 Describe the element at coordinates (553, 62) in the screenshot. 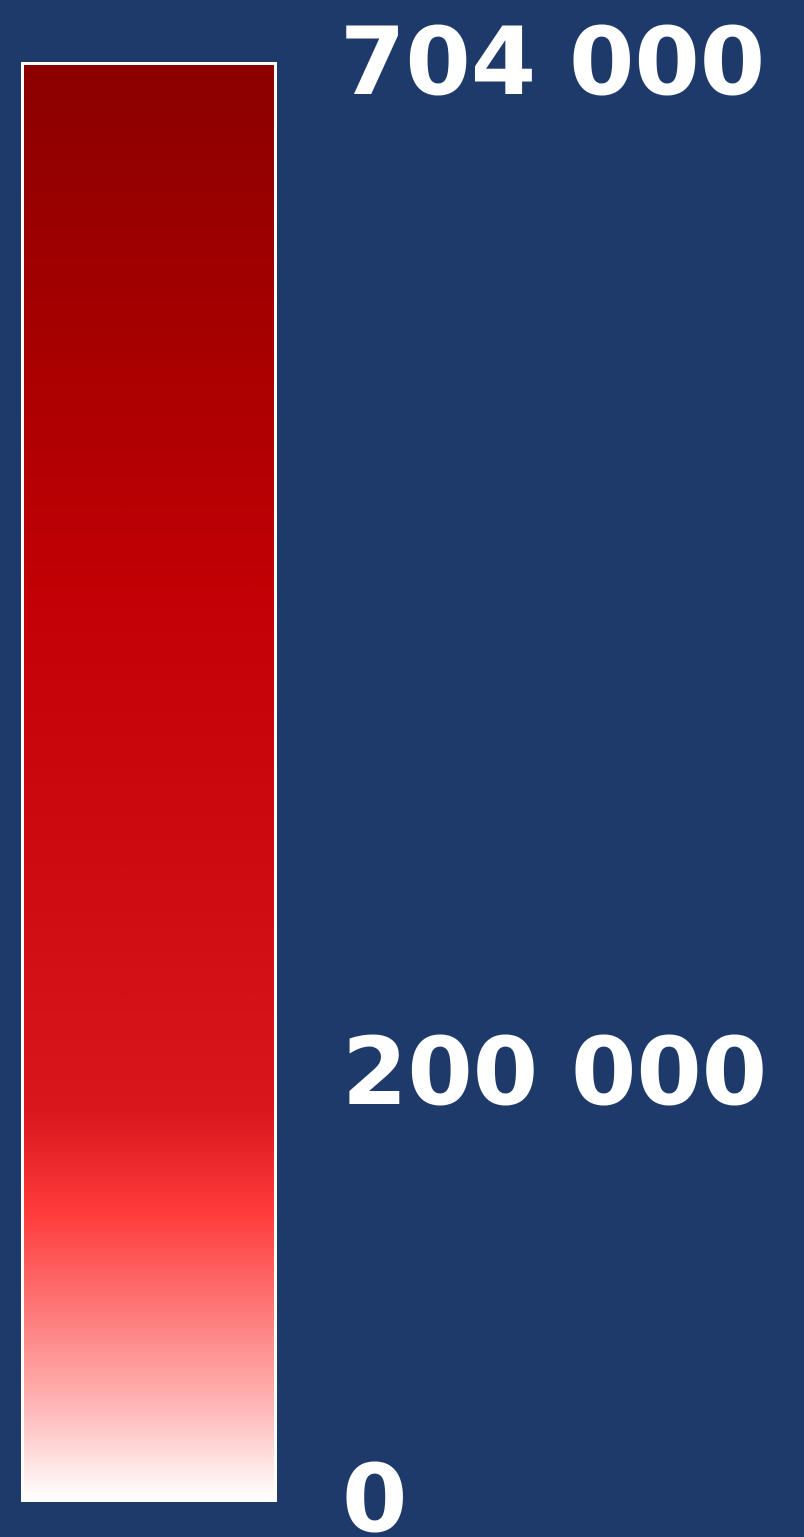

I see `legend-max-label: 704 000` at that location.